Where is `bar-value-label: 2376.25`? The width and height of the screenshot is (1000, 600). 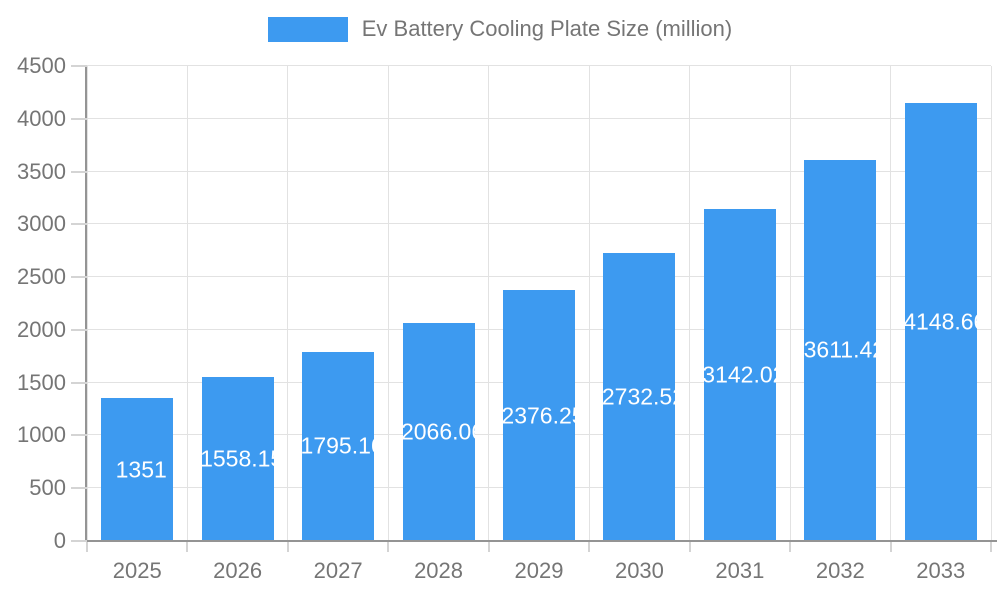 bar-value-label: 2376.25 is located at coordinates (539, 415).